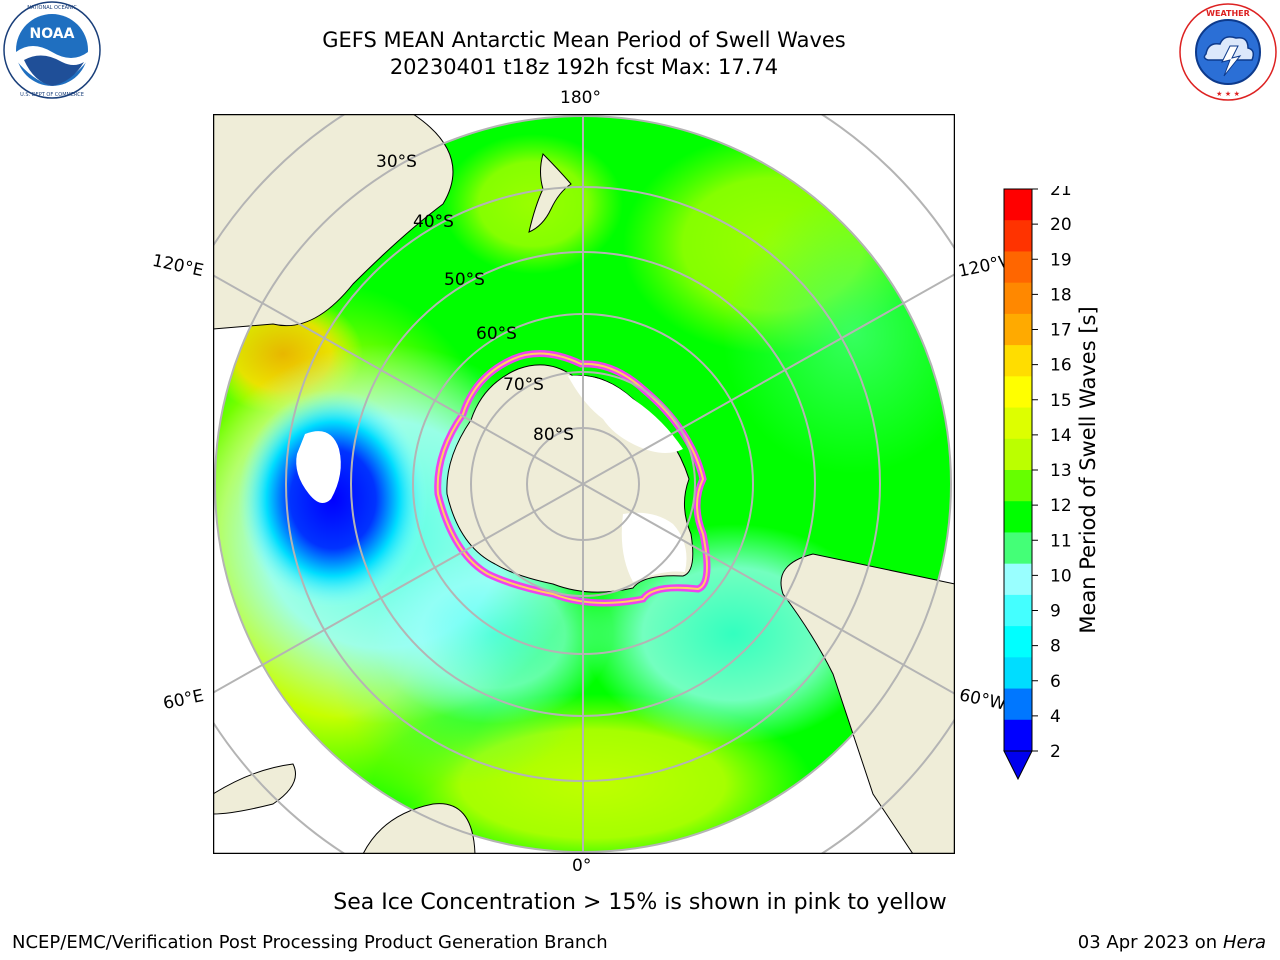 The width and height of the screenshot is (1280, 960). What do you see at coordinates (1055, 612) in the screenshot?
I see `colorbar-tick-label: 9` at bounding box center [1055, 612].